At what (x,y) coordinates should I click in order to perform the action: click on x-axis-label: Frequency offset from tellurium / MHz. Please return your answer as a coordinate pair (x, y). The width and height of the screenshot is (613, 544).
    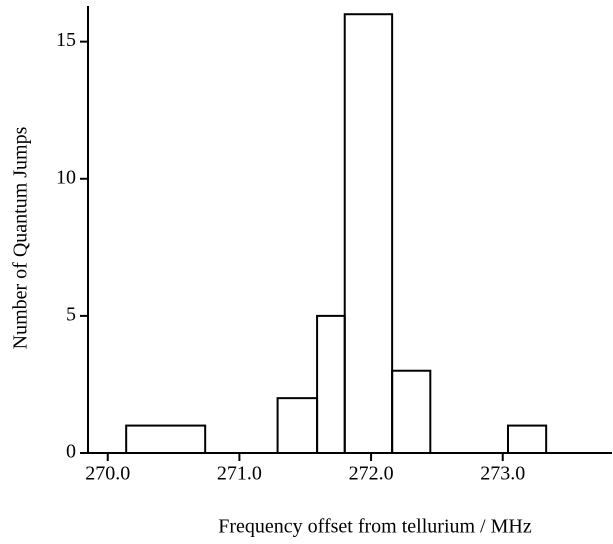
    Looking at the image, I should click on (375, 527).